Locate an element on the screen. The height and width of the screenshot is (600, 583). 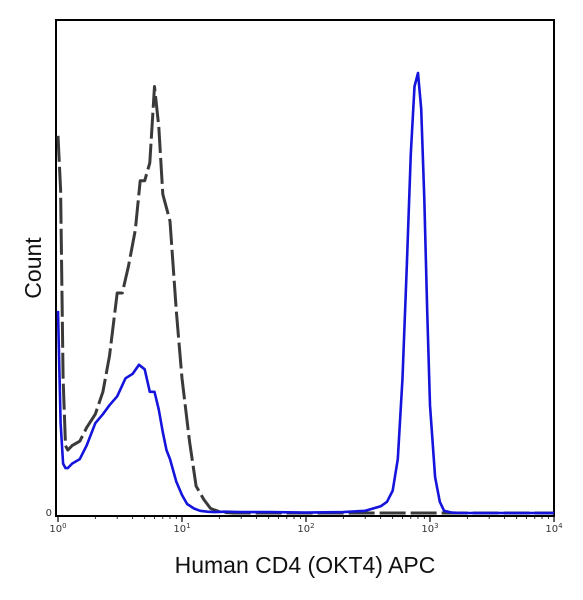
x-tick-label: 10⁰ is located at coordinates (57, 528).